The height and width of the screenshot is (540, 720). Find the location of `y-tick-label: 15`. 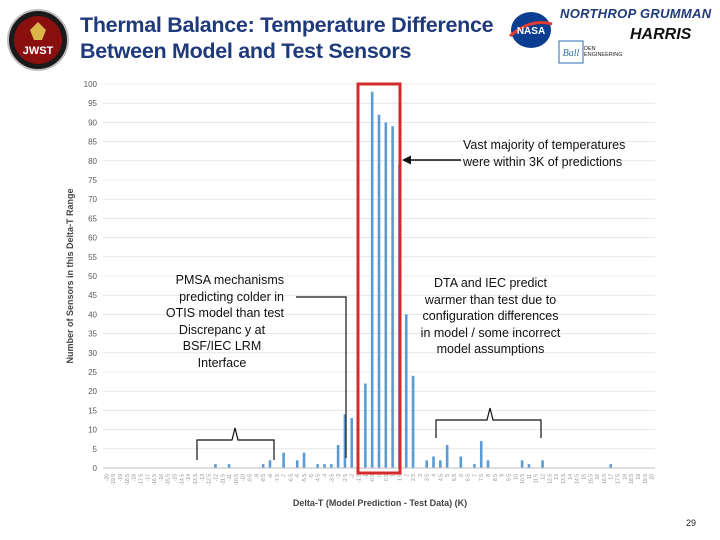

y-tick-label: 15 is located at coordinates (92, 410).